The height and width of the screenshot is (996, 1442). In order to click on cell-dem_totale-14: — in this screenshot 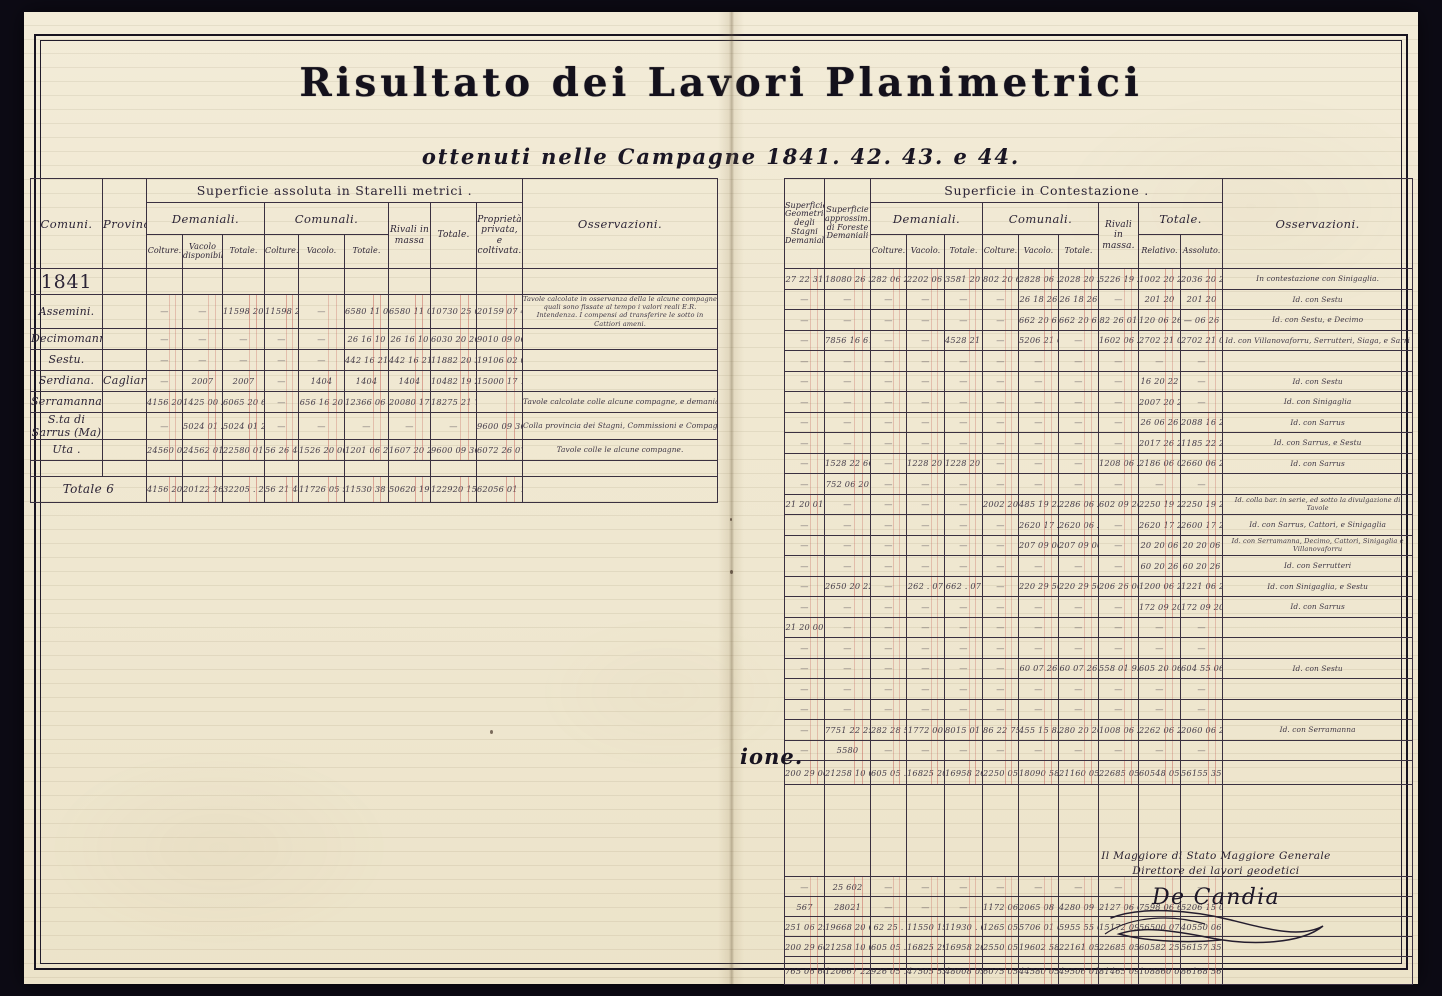, I will do `click(963, 566)`.